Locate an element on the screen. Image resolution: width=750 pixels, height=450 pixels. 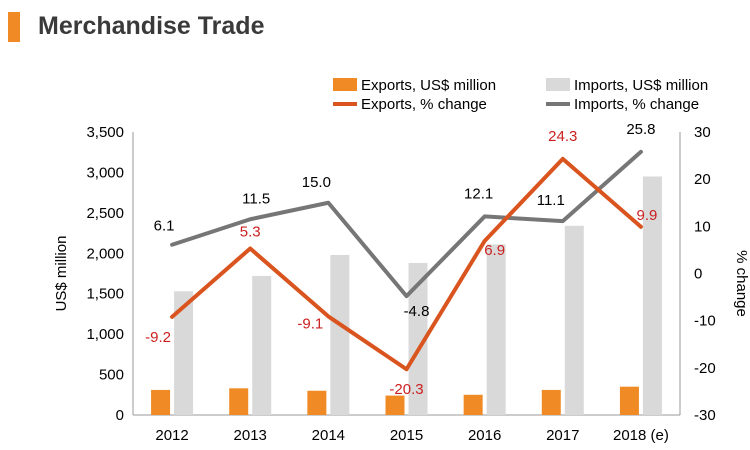
label-imports-pct: -4.8 is located at coordinates (417, 311).